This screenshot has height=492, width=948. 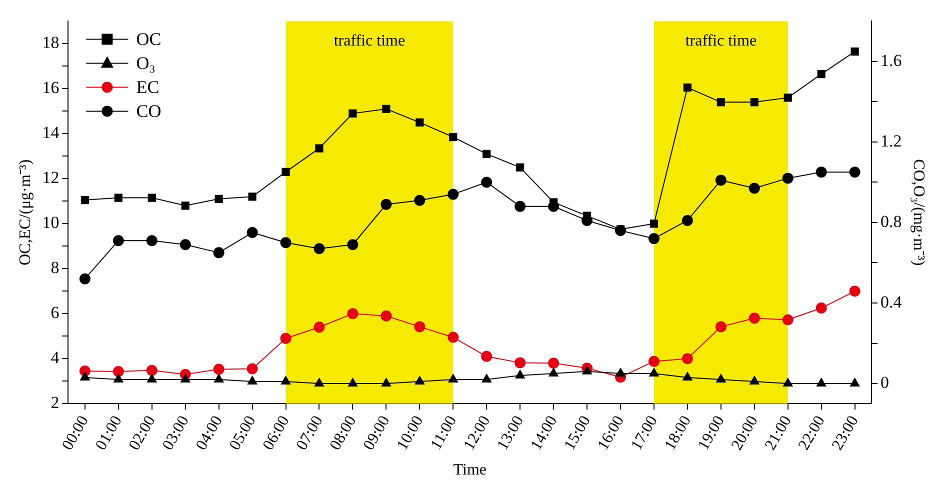 I want to click on y2-tick-label: 0, so click(x=885, y=382).